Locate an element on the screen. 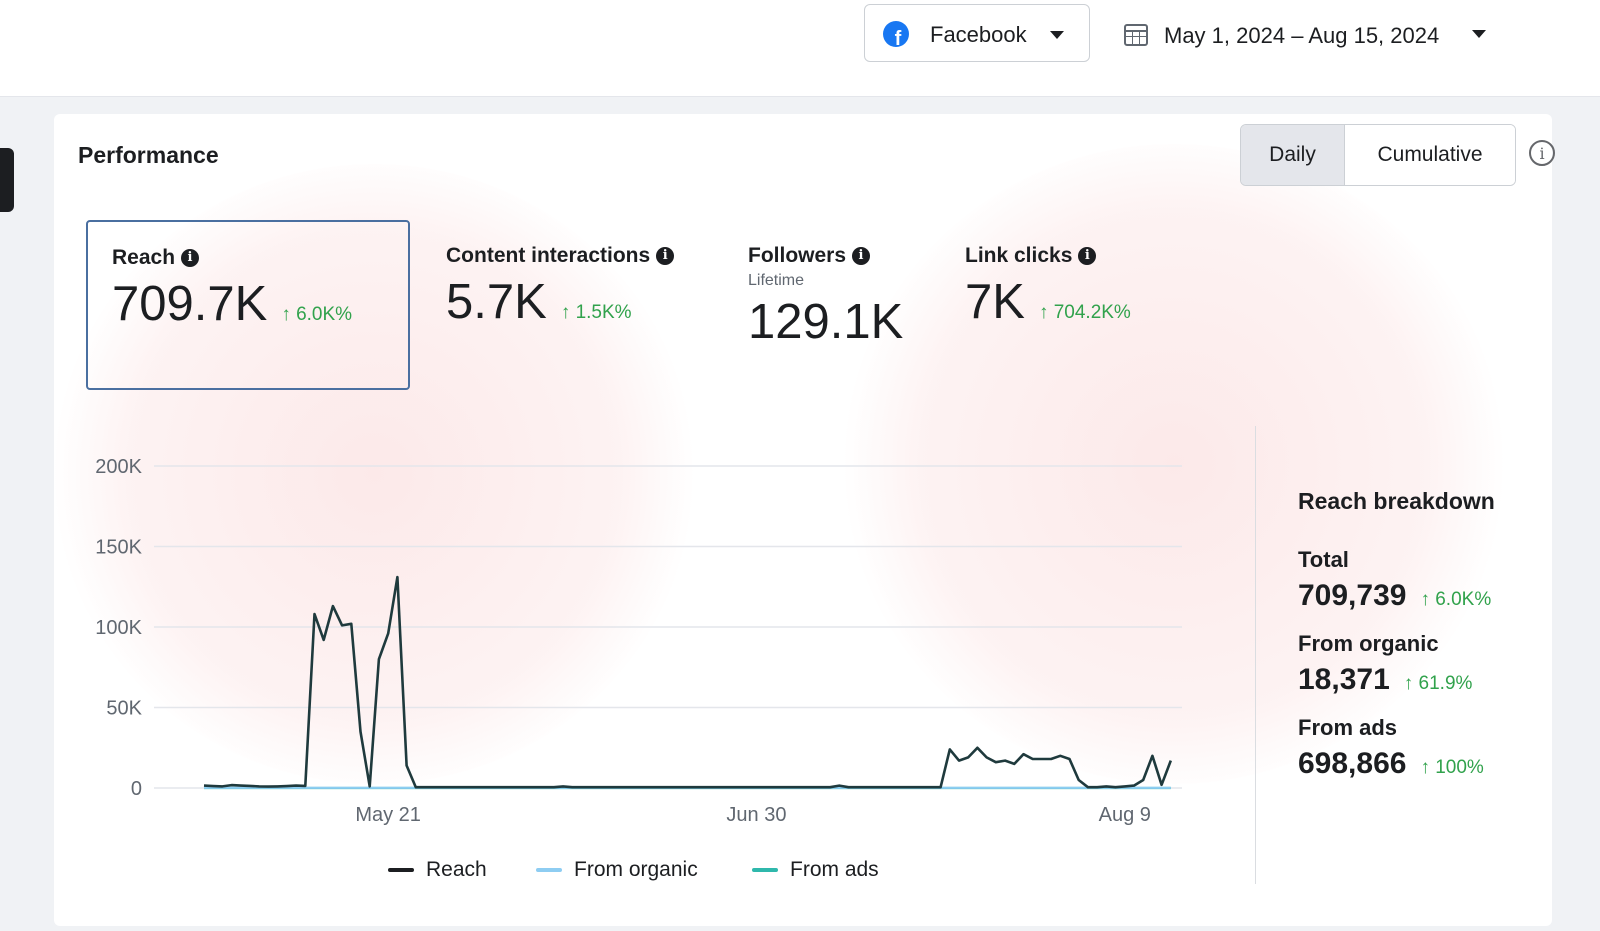  breakdown-label: From organic is located at coordinates (1368, 643).